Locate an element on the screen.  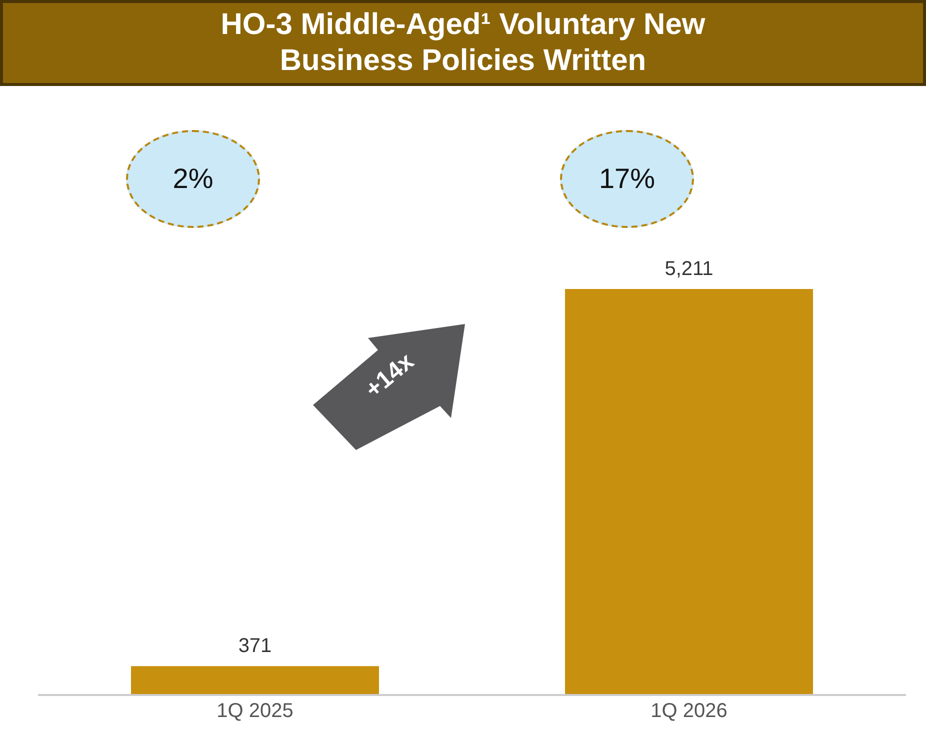
text: 17% is located at coordinates (627, 179).